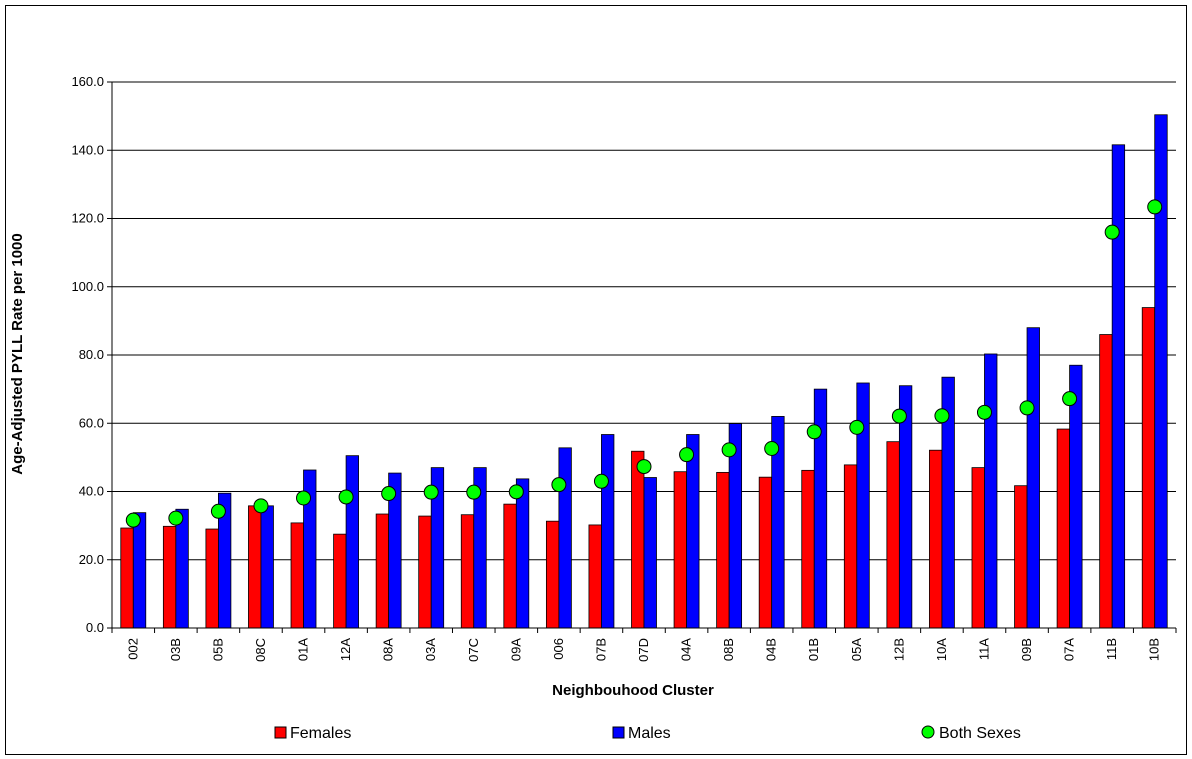  I want to click on x-tick-label-07B: 07B, so click(600, 649).